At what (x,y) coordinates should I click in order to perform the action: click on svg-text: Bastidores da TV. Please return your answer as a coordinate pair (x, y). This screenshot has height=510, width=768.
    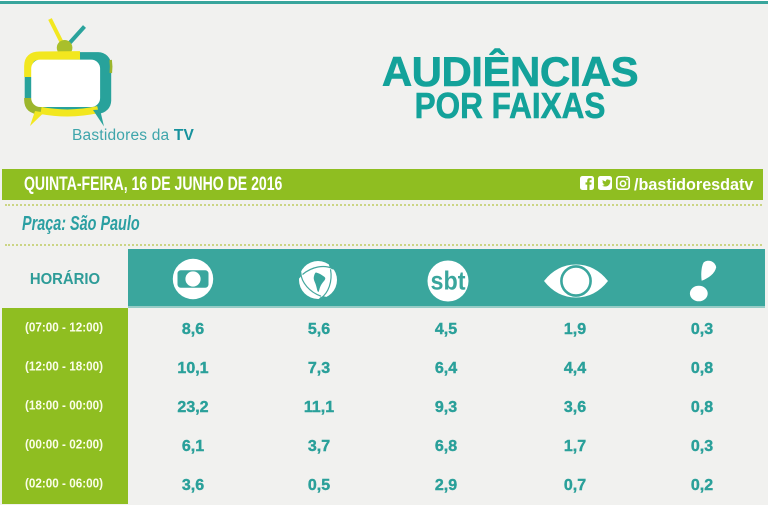
    Looking at the image, I should click on (133, 135).